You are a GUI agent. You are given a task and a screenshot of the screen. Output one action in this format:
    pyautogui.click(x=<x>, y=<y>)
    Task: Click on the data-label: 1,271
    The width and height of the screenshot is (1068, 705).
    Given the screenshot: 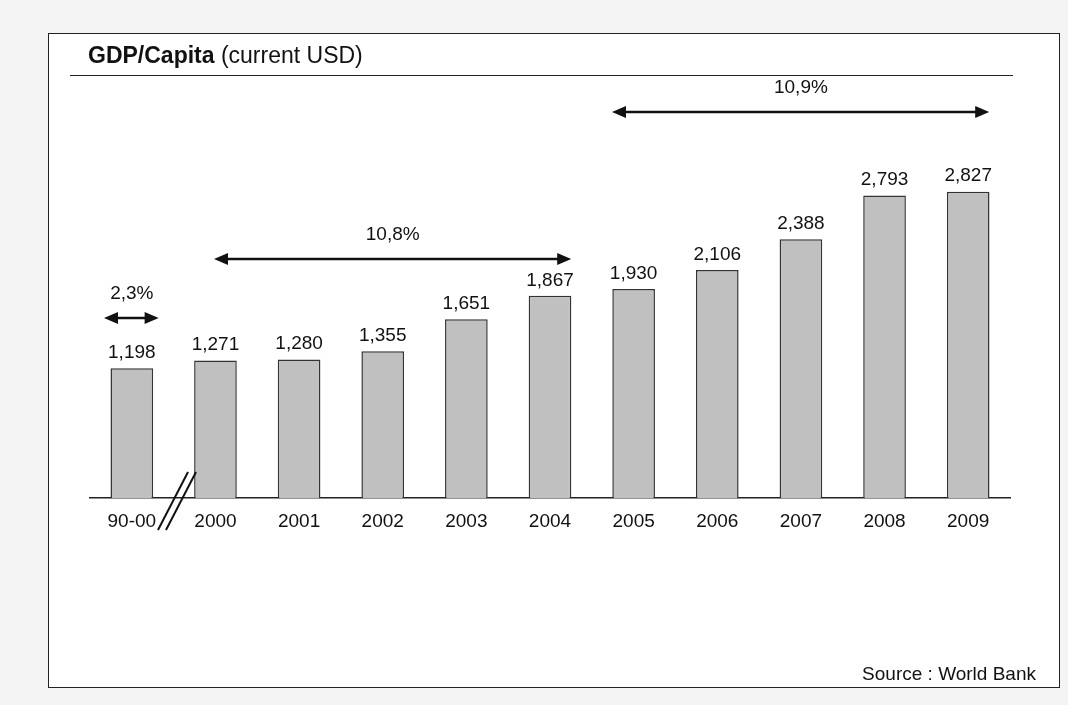 What is the action you would take?
    pyautogui.click(x=215, y=344)
    